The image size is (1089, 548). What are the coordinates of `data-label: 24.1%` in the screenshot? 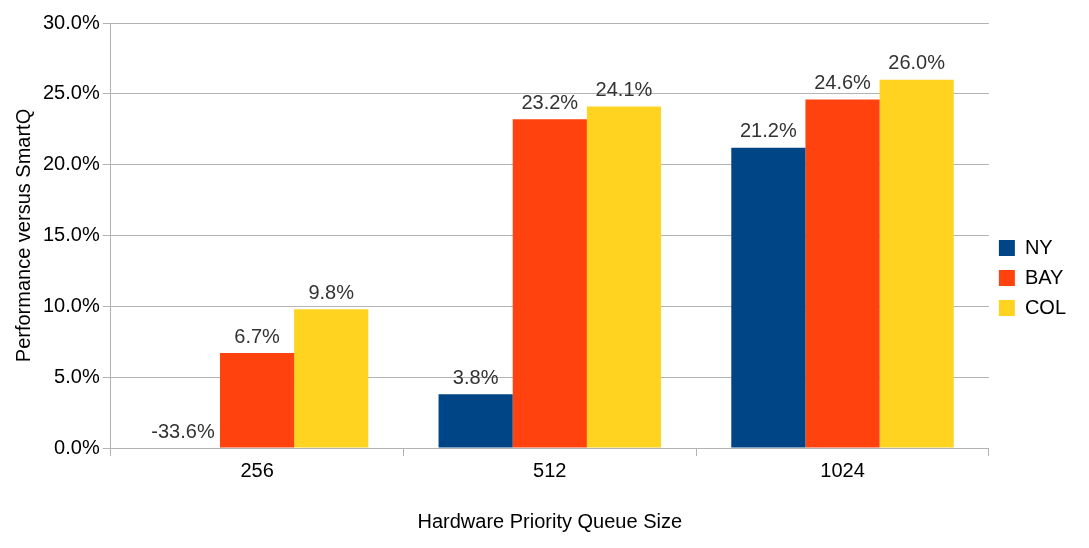 It's located at (624, 89).